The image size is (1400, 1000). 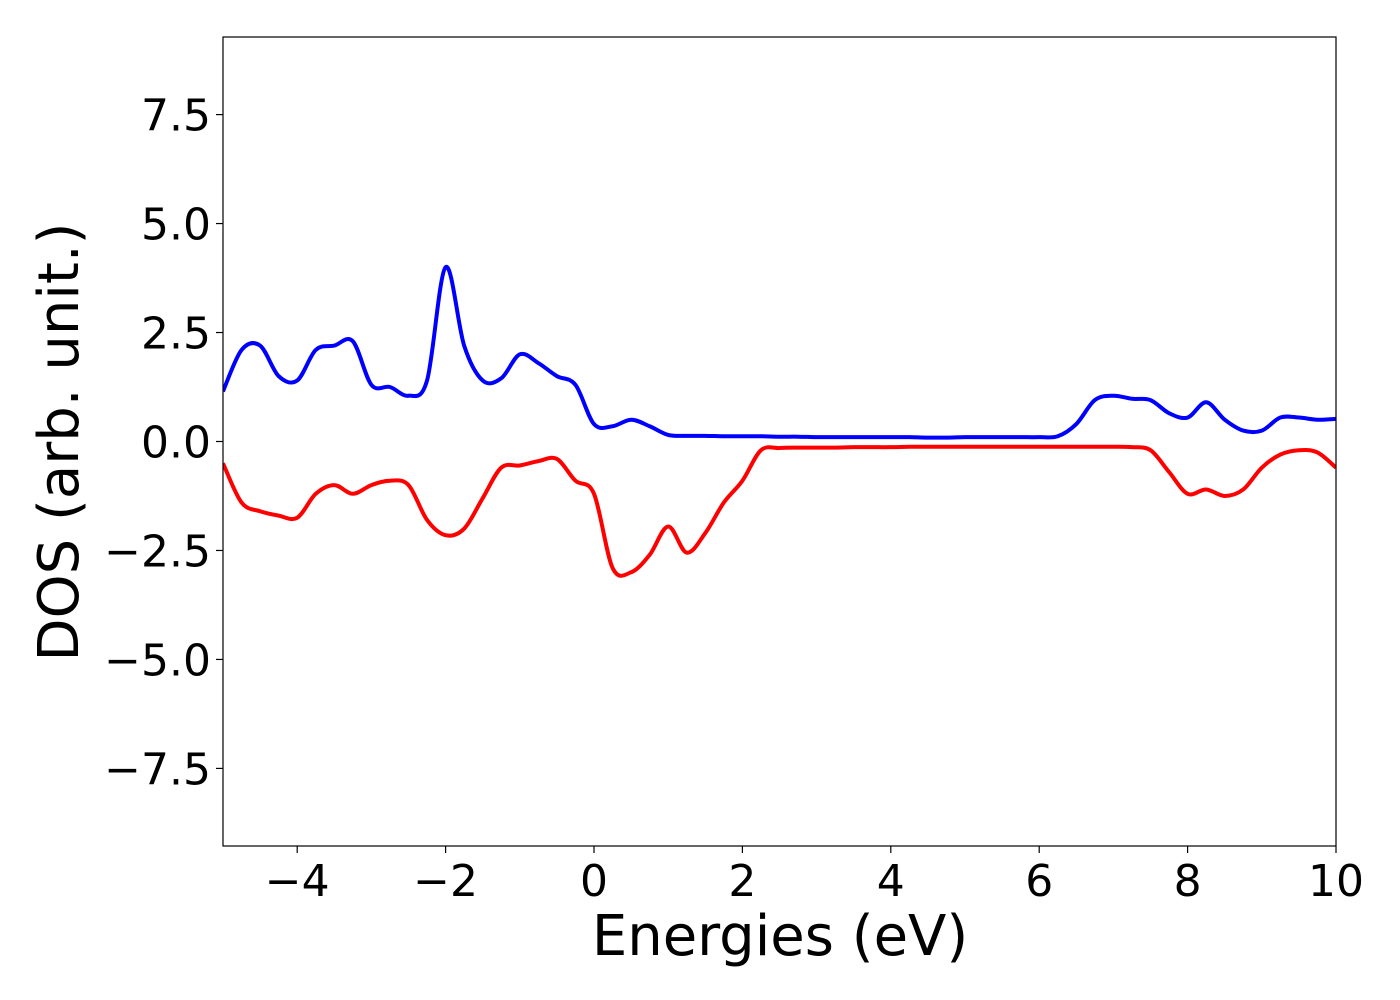 I want to click on x-tick-label: 2, so click(x=742, y=881).